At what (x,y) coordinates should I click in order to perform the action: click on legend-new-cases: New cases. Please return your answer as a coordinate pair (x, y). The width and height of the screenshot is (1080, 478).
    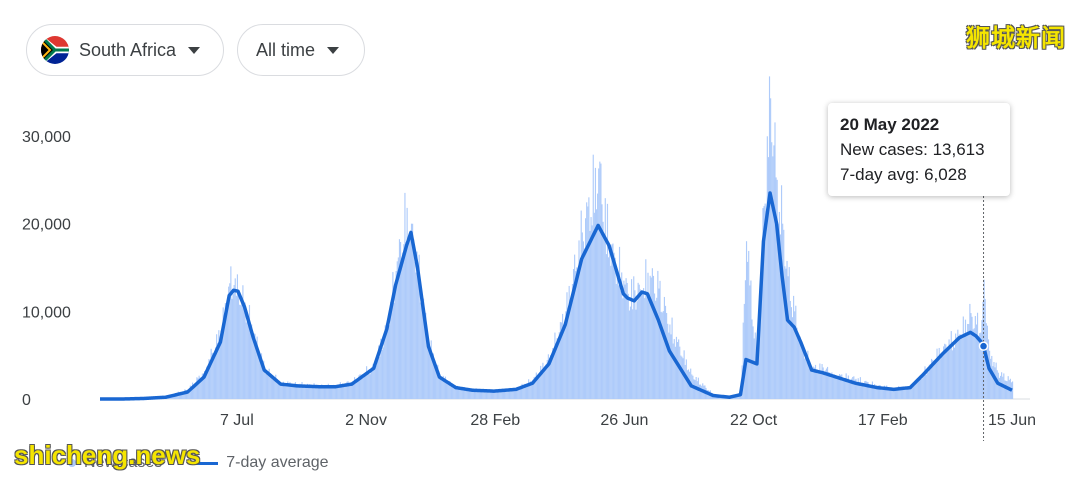
    Looking at the image, I should click on (123, 462).